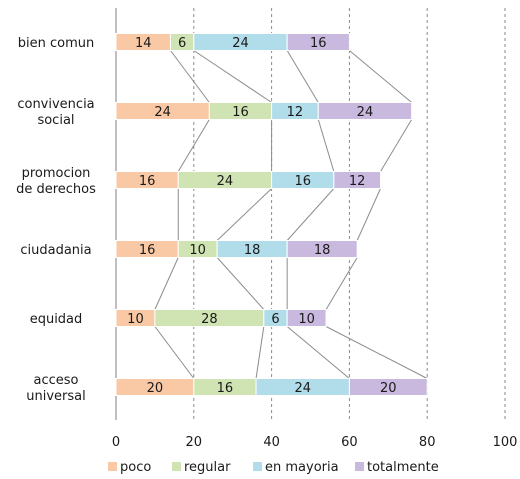 The width and height of the screenshot is (520, 479). Describe the element at coordinates (56, 319) in the screenshot. I see `category-label: equidad` at that location.